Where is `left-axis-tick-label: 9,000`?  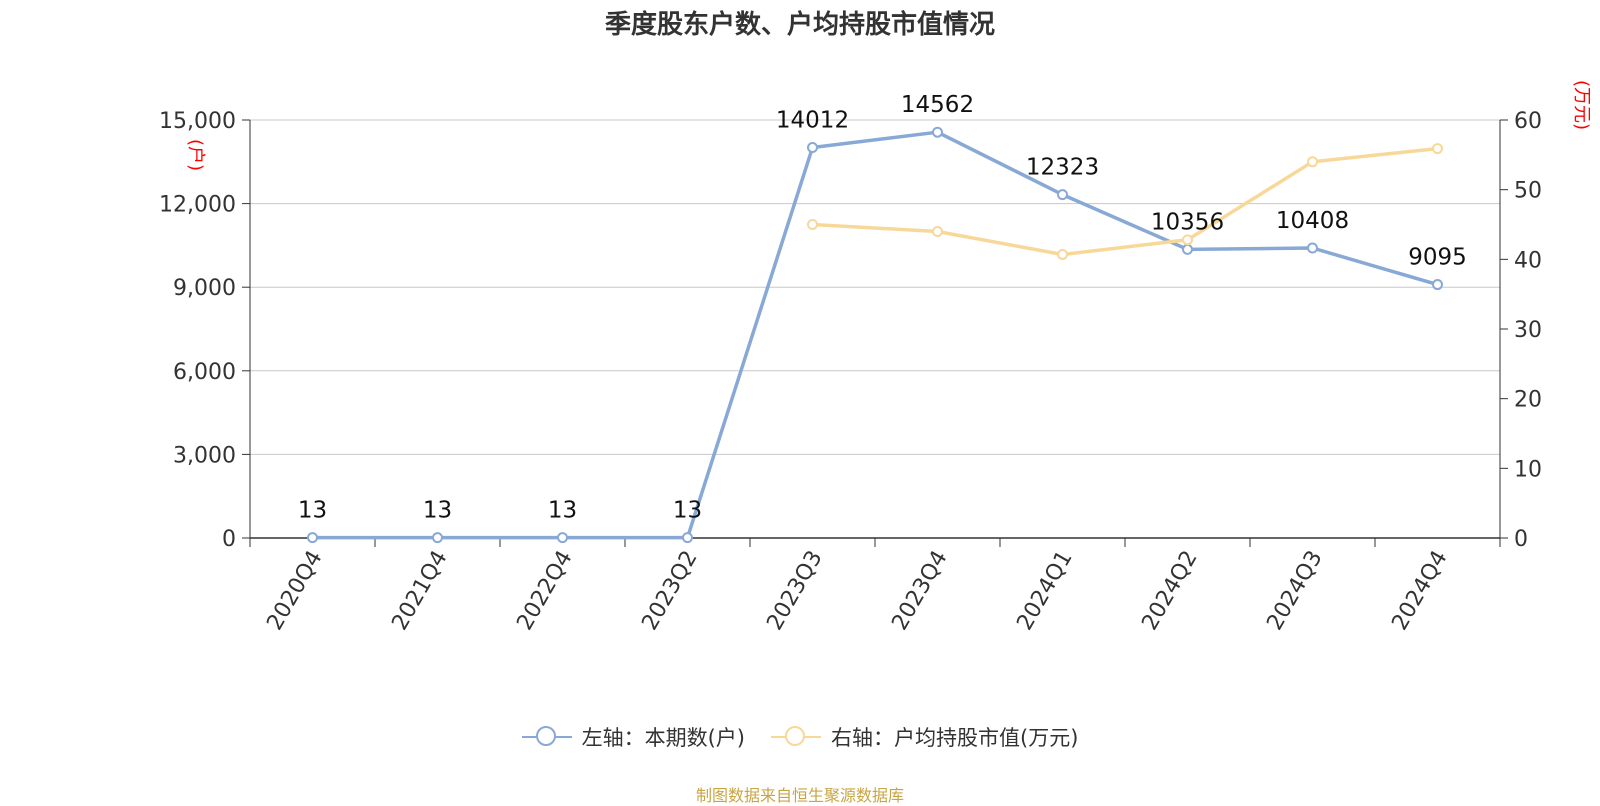 left-axis-tick-label: 9,000 is located at coordinates (204, 288).